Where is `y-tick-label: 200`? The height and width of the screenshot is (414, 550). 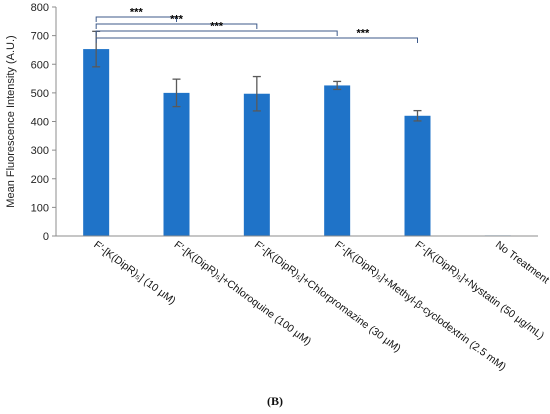
y-tick-label: 200 is located at coordinates (40, 180).